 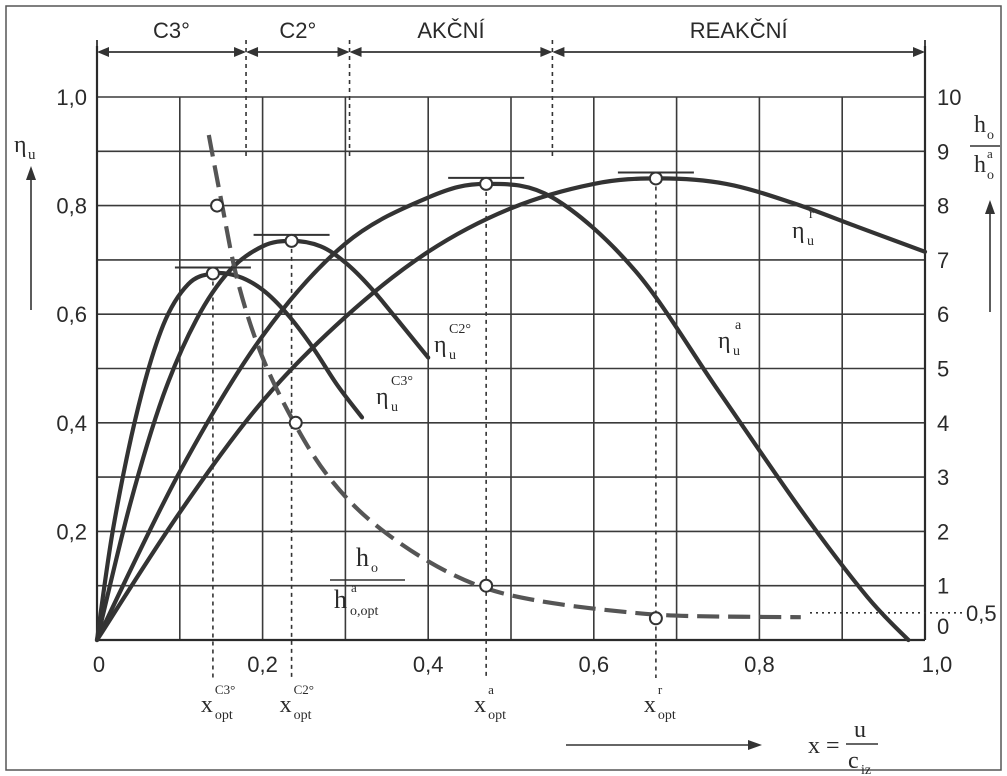 What do you see at coordinates (99, 664) in the screenshot?
I see `x-tick-label: 0` at bounding box center [99, 664].